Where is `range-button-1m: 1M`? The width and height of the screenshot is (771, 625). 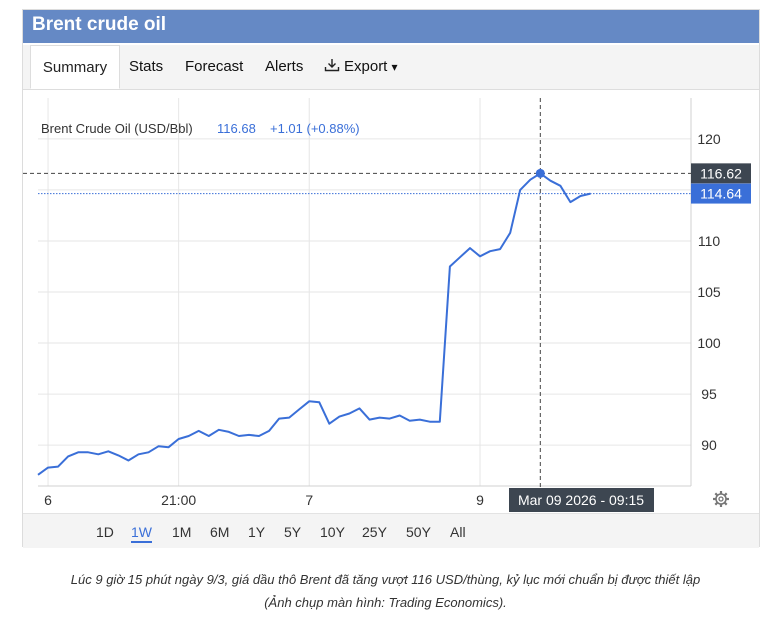
range-button-1m: 1M is located at coordinates (182, 532).